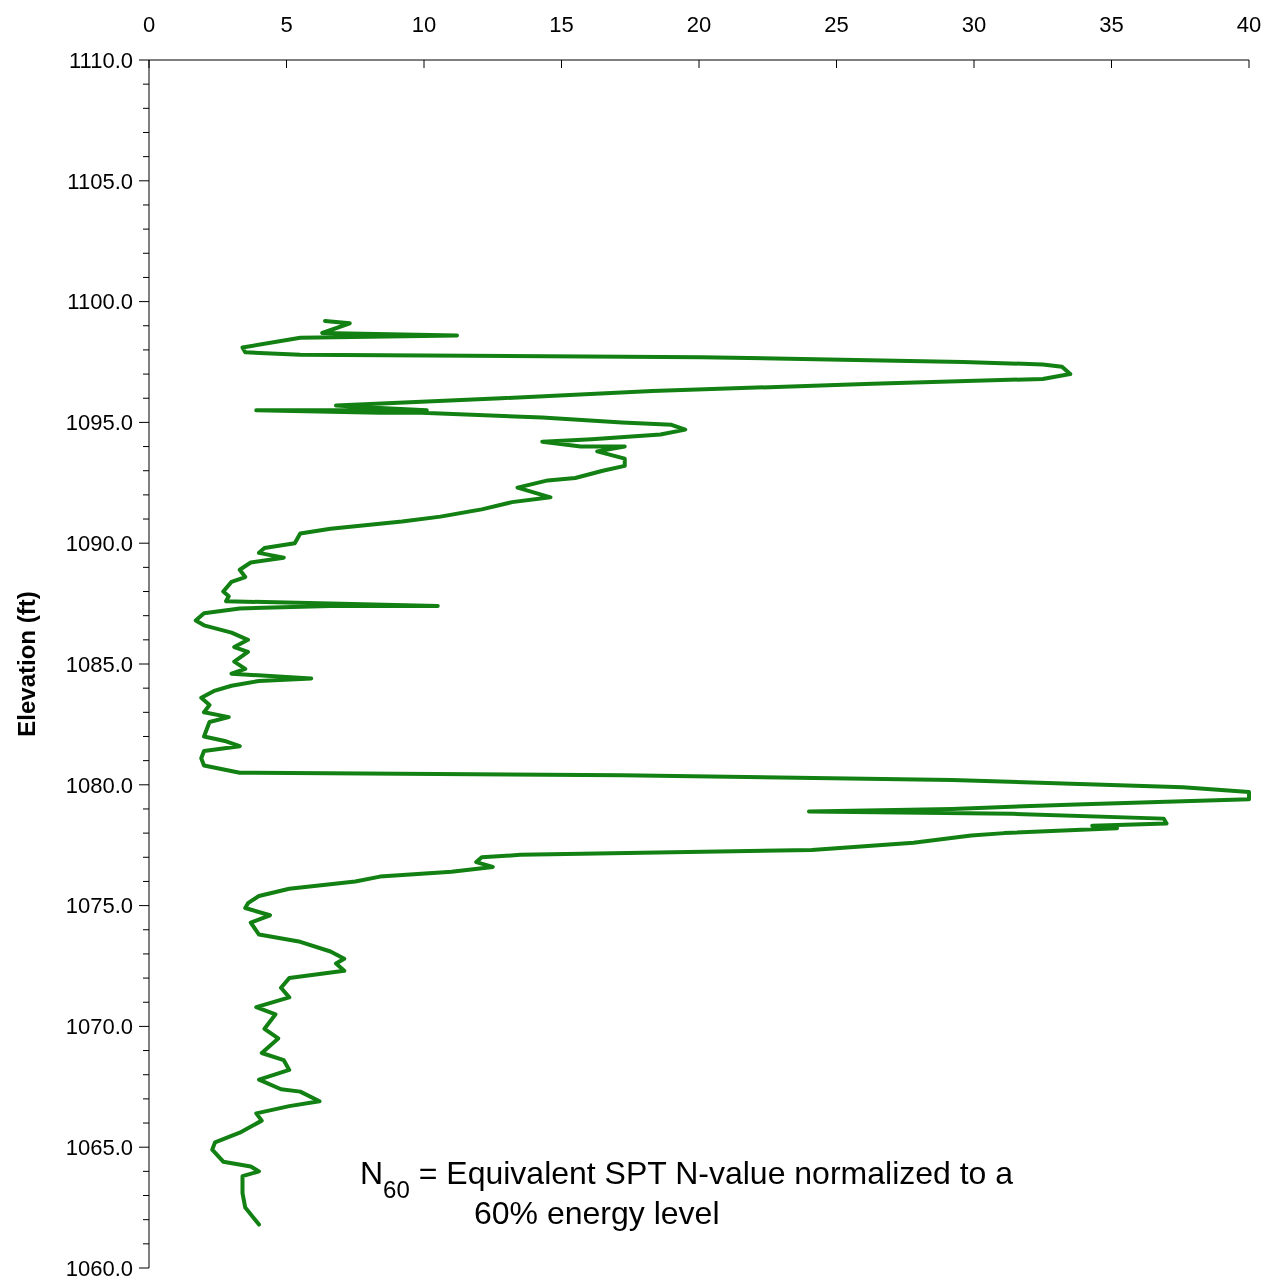 Image resolution: width=1269 pixels, height=1279 pixels. Describe the element at coordinates (100, 302) in the screenshot. I see `y-tick-label: 1100.0` at that location.